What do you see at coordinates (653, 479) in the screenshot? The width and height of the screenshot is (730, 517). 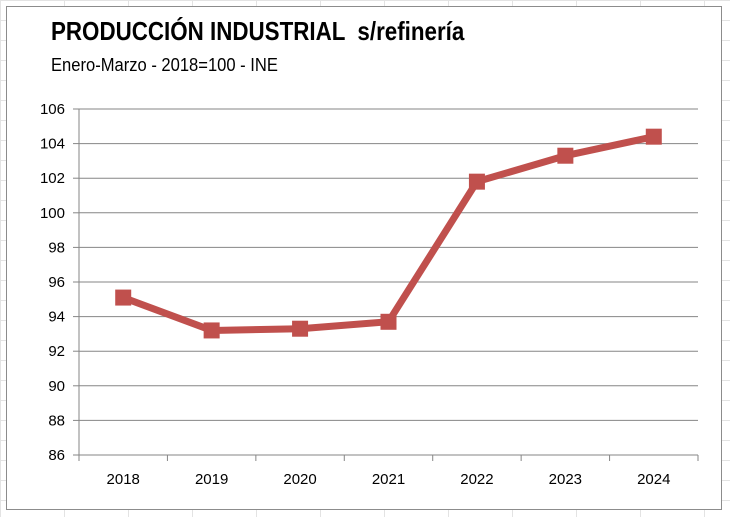 I see `x-tick-label: 2024` at bounding box center [653, 479].